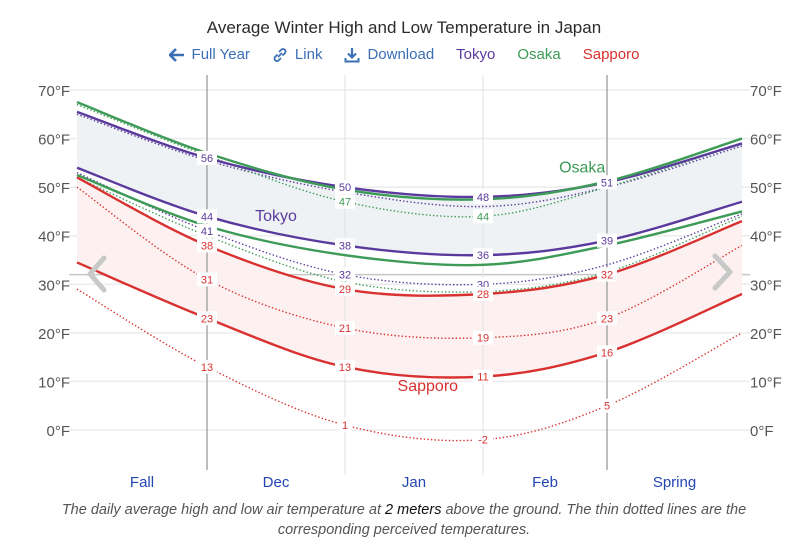 This screenshot has width=808, height=546. I want to click on data-label: 47, so click(345, 203).